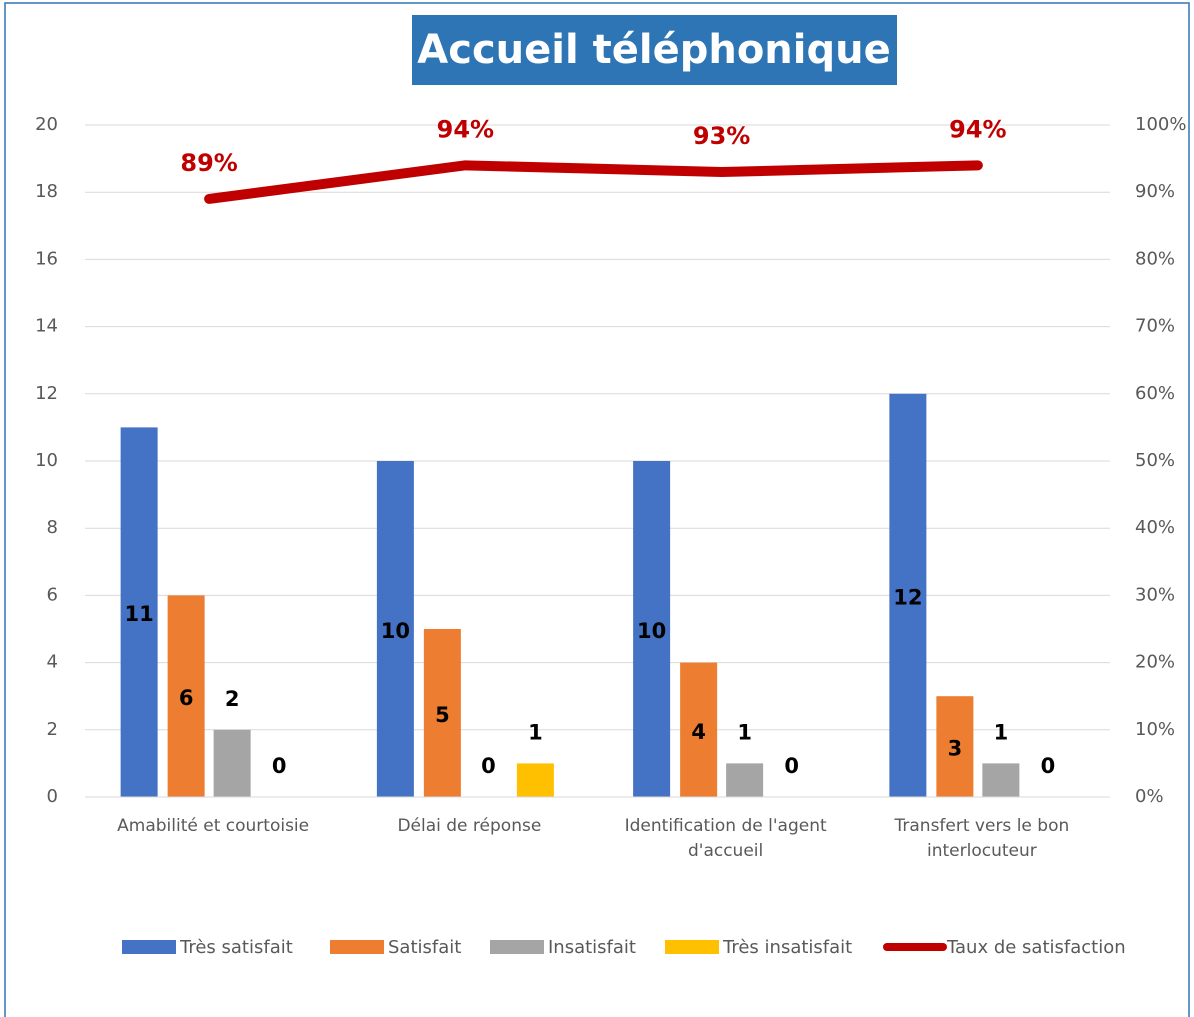 The width and height of the screenshot is (1194, 1017). What do you see at coordinates (955, 749) in the screenshot?
I see `bar-data-label: 3` at bounding box center [955, 749].